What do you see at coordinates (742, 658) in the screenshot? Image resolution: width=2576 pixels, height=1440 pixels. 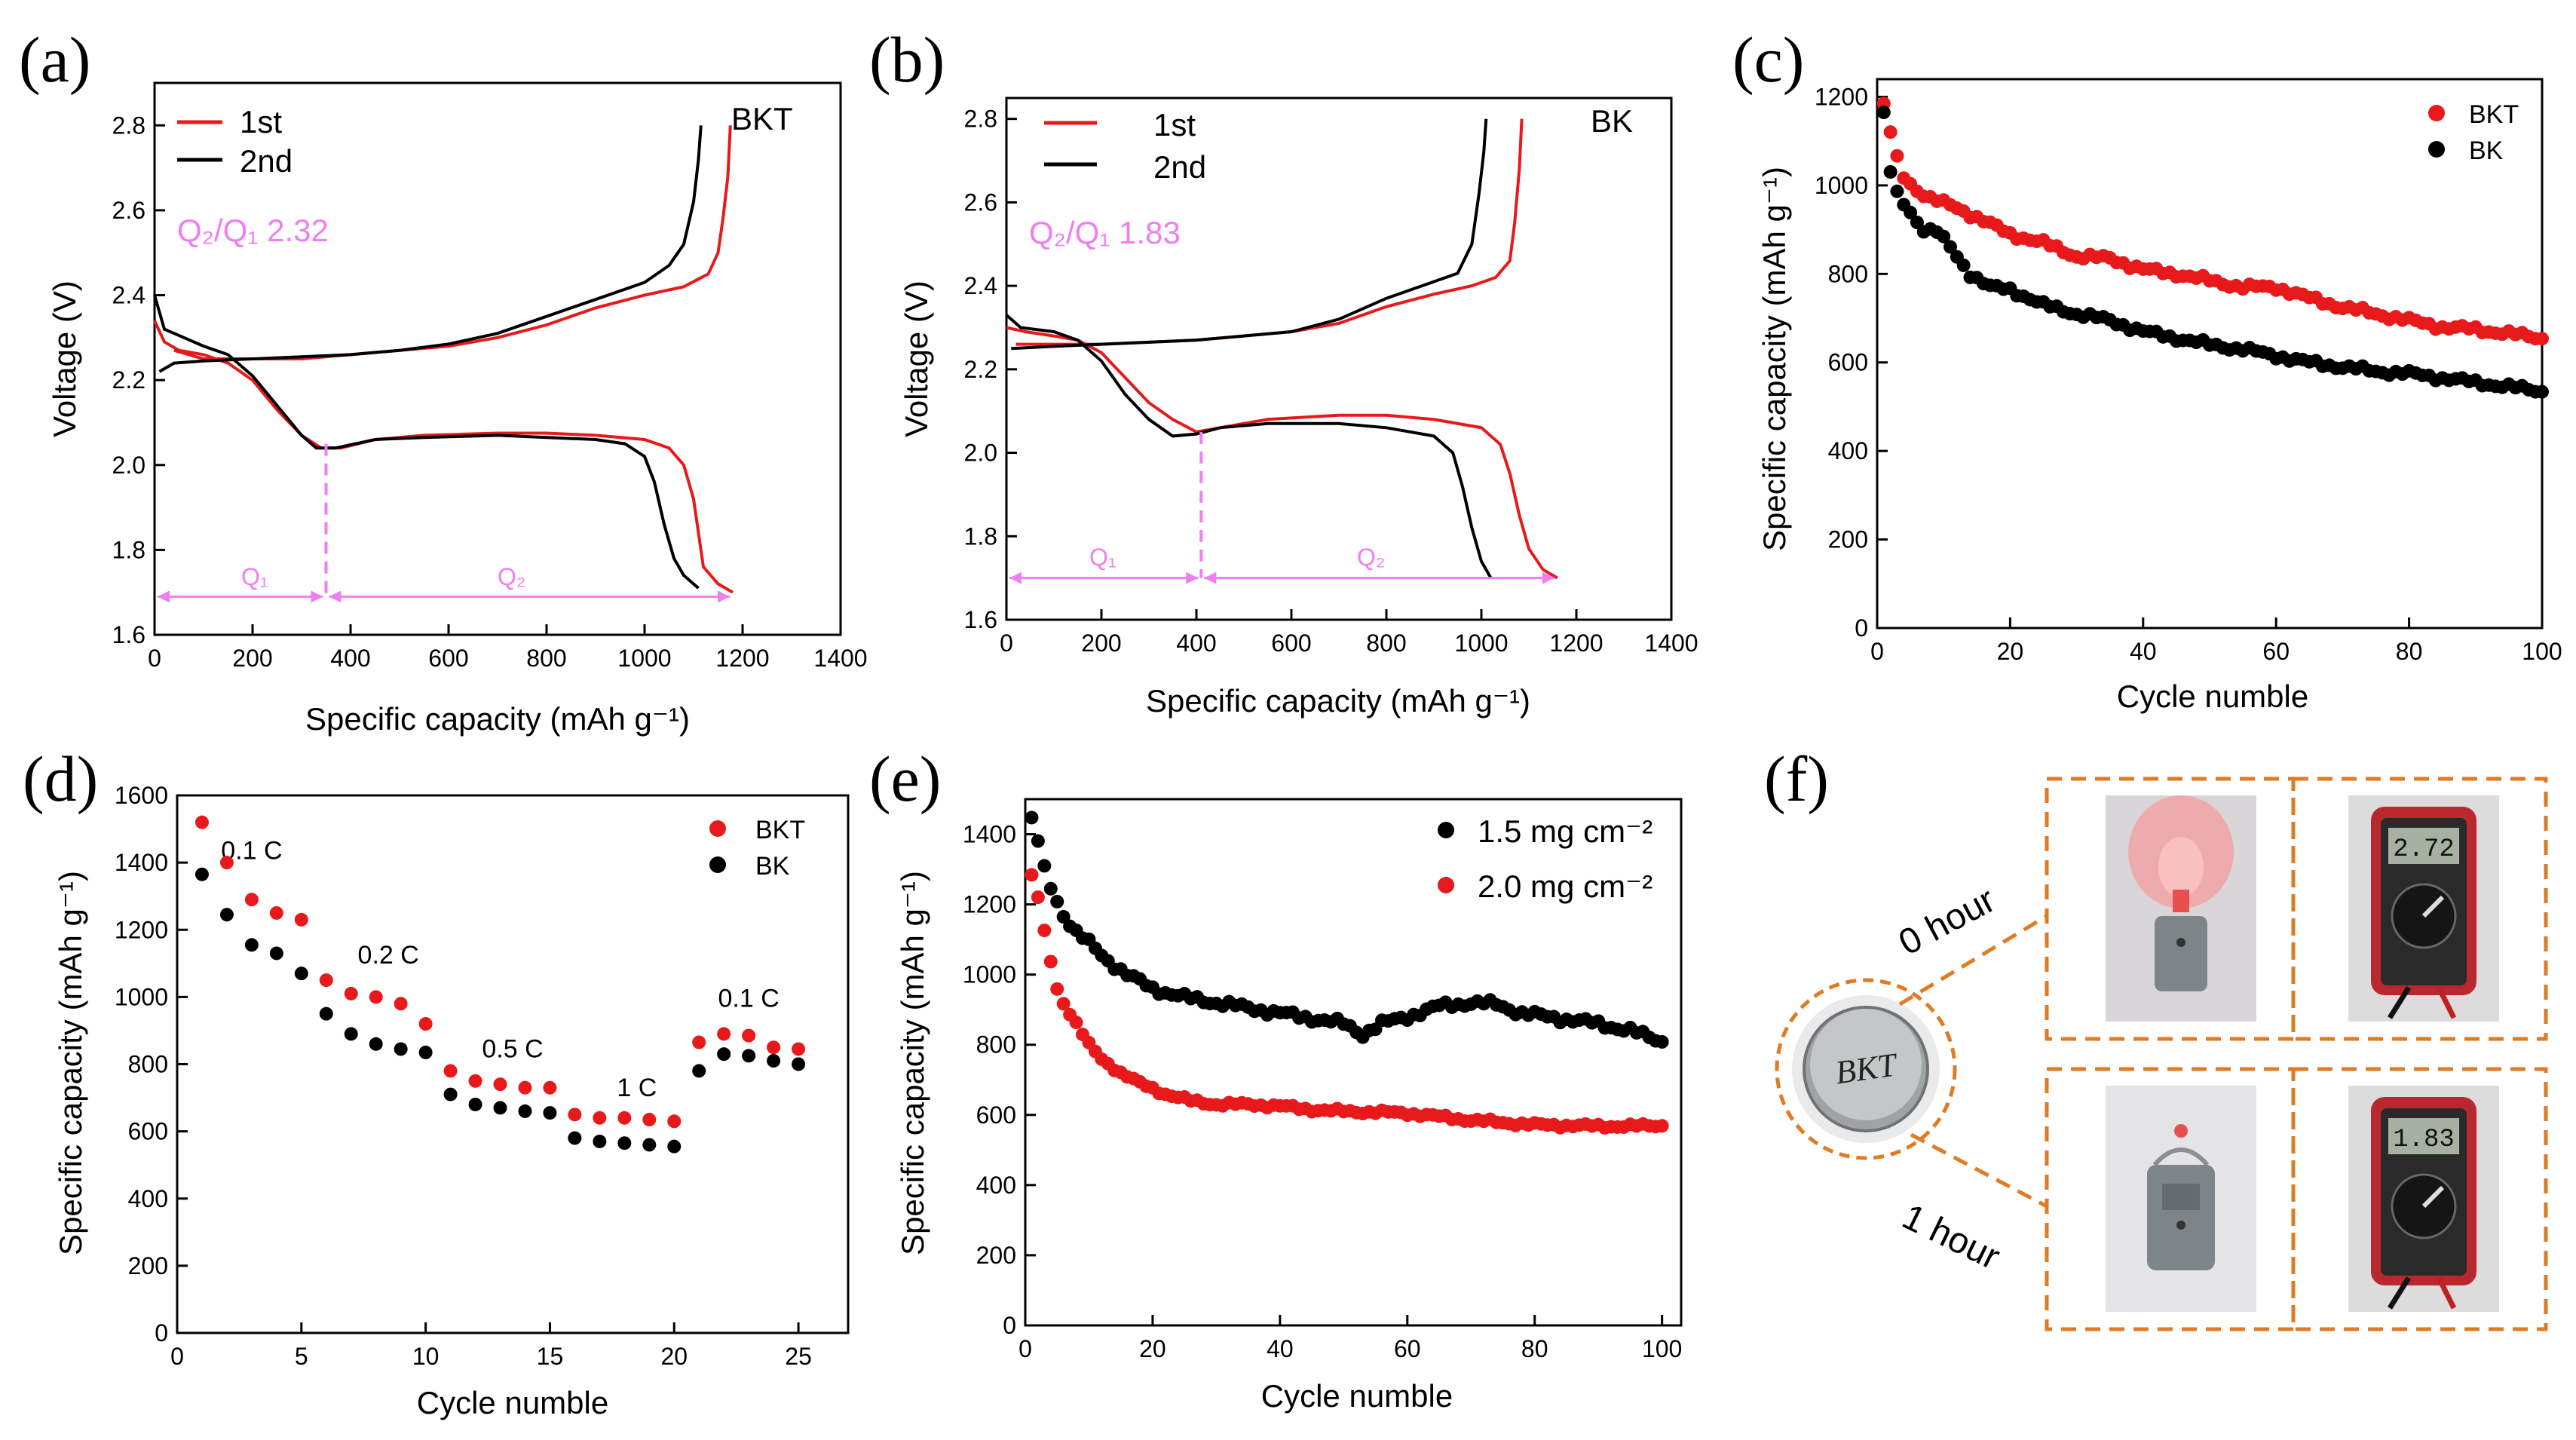 I see `x-tick-label: 1200` at bounding box center [742, 658].